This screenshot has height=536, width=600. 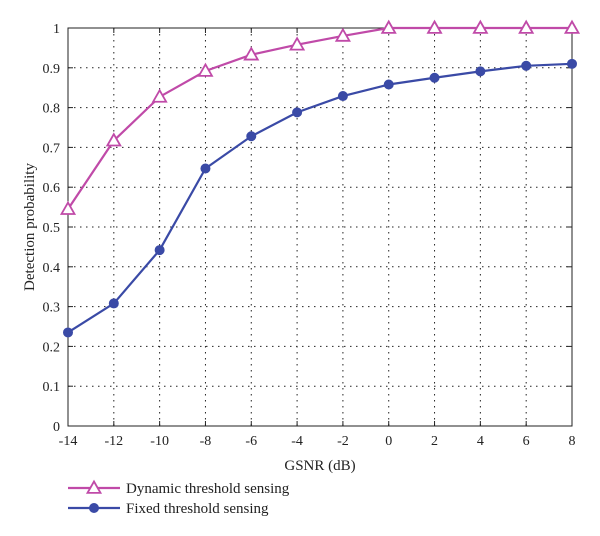 I want to click on x-tick-label: -8, so click(x=206, y=441).